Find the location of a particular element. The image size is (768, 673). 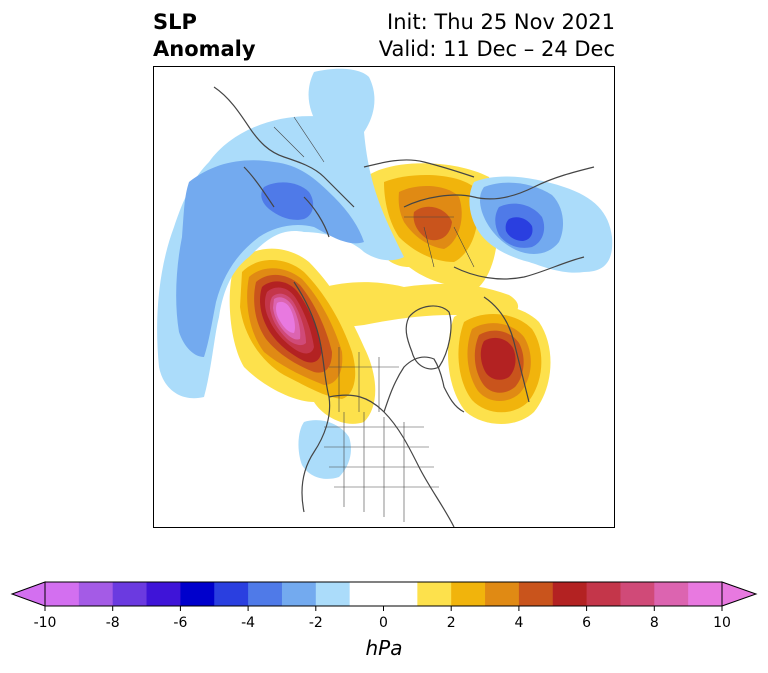

colorbar-tick-label: -4 is located at coordinates (248, 623).